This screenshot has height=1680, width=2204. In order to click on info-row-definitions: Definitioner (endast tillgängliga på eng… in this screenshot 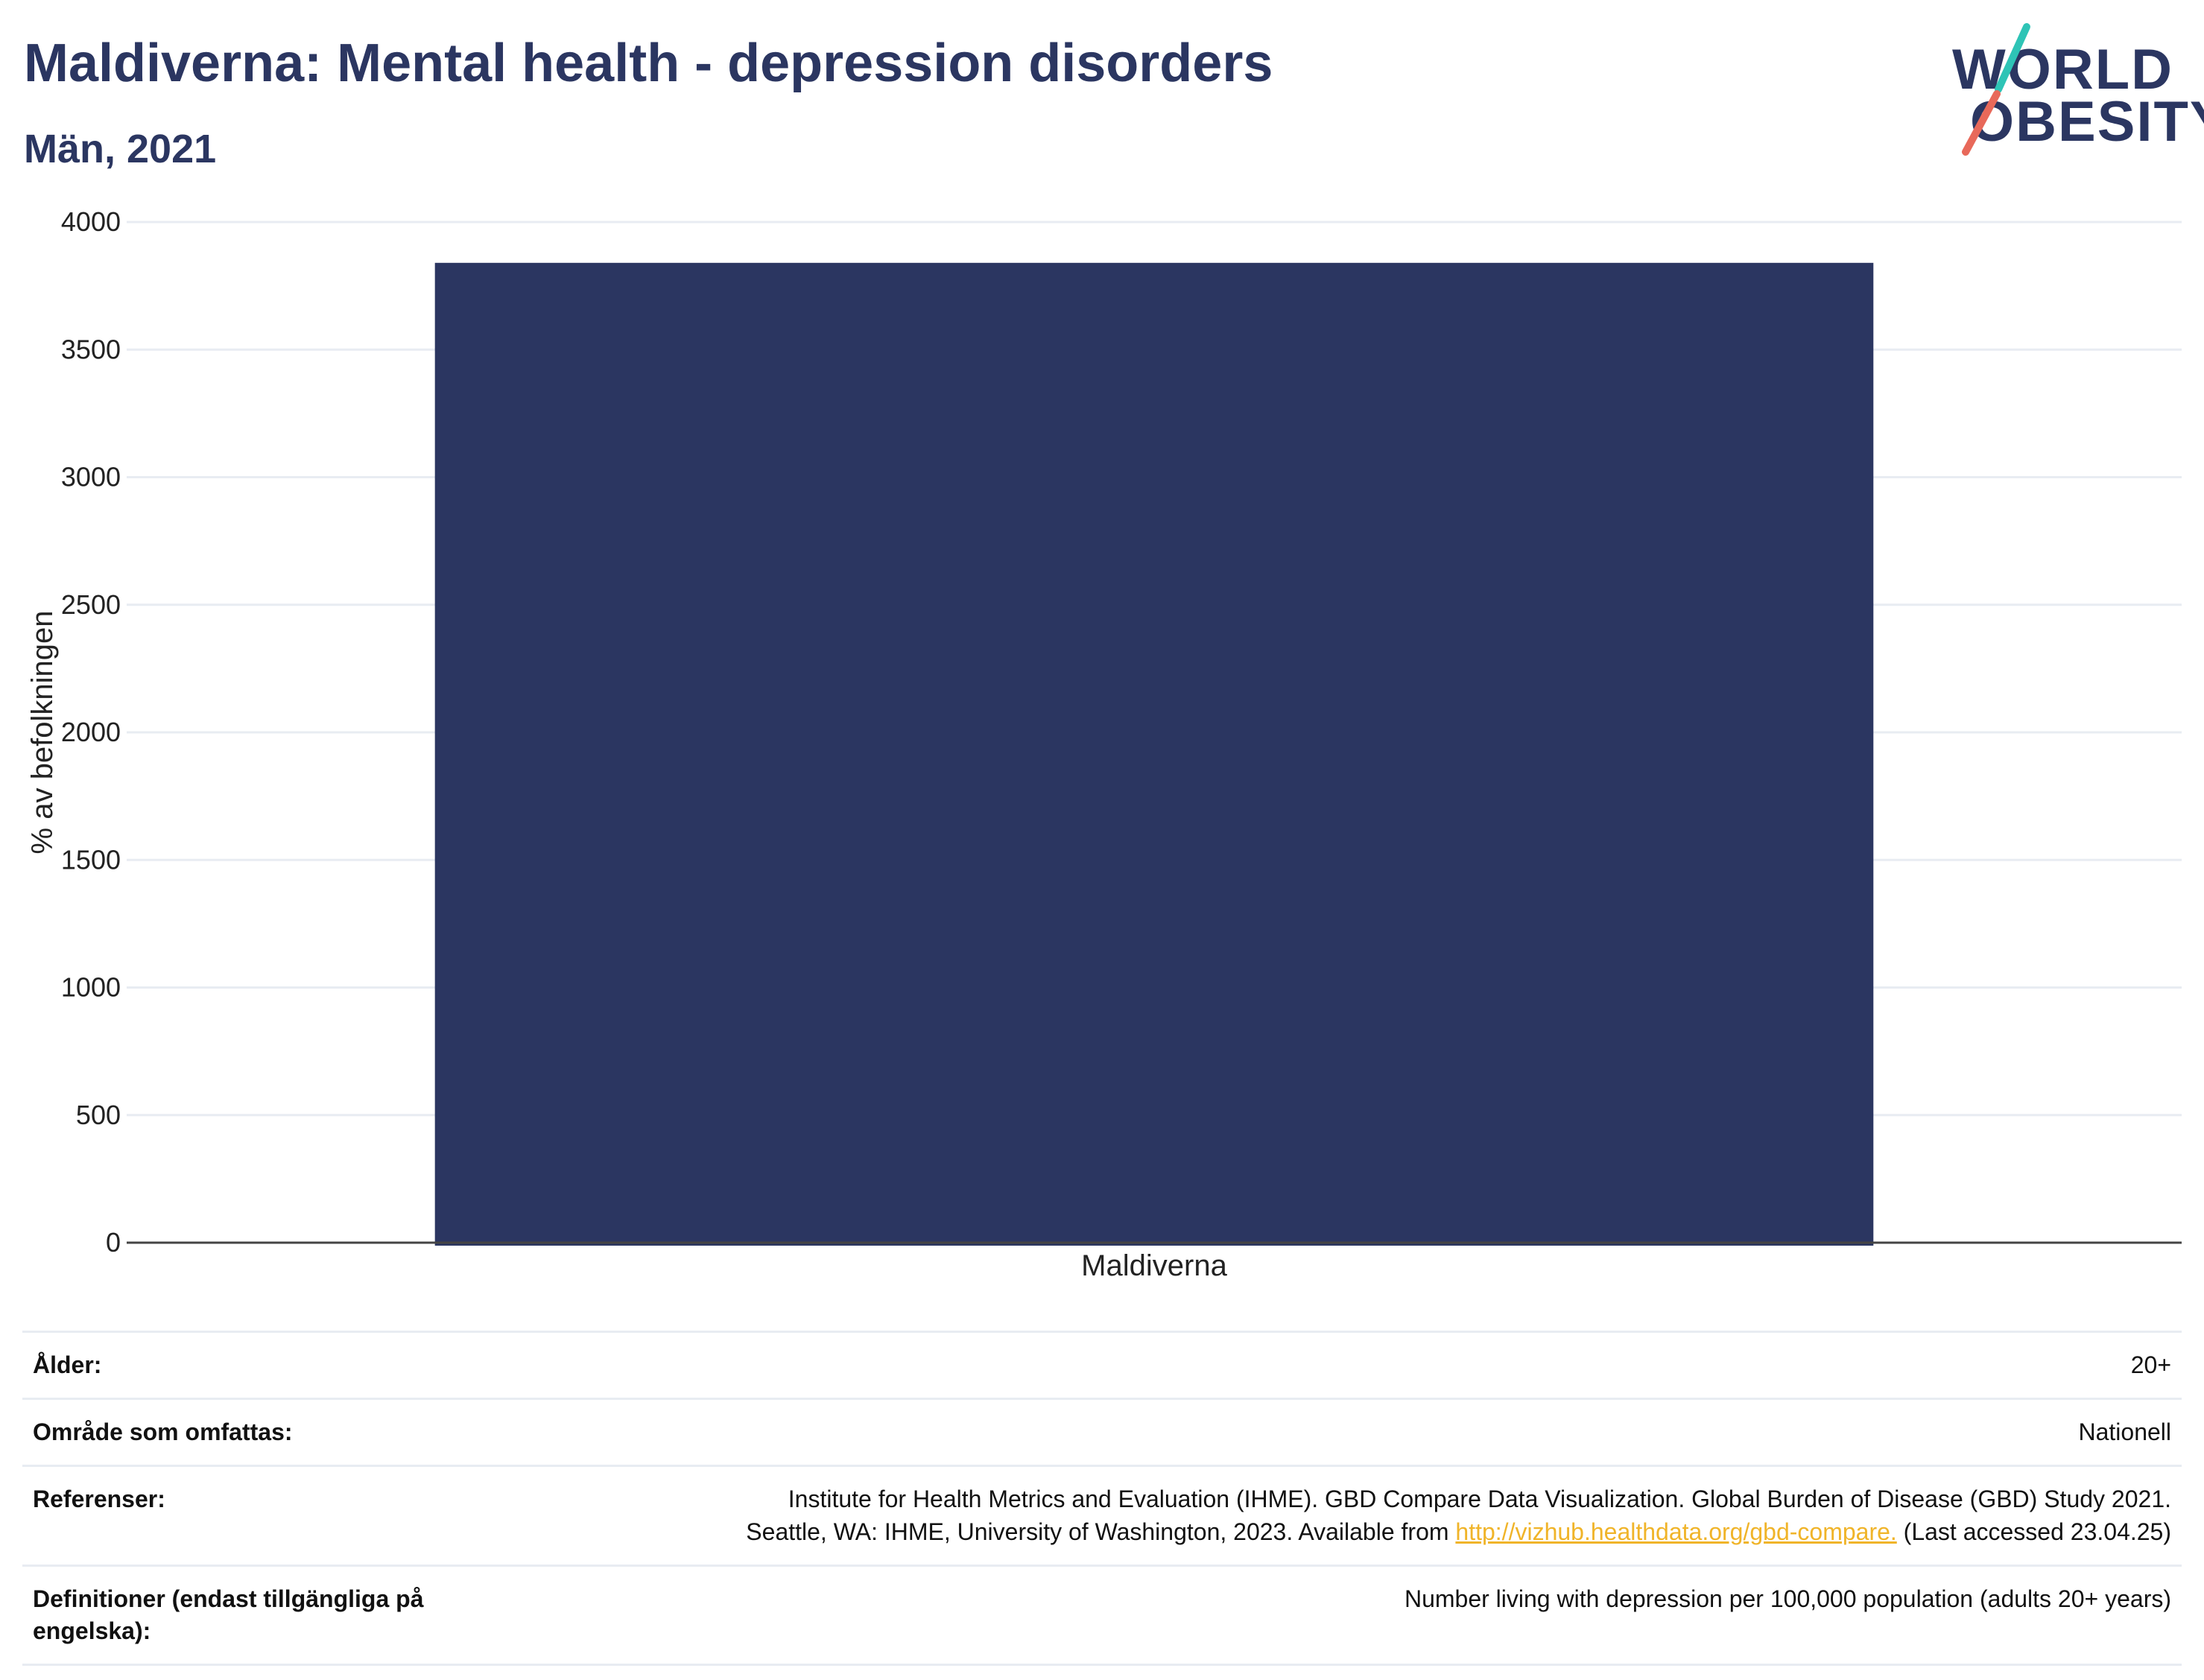, I will do `click(1102, 1615)`.